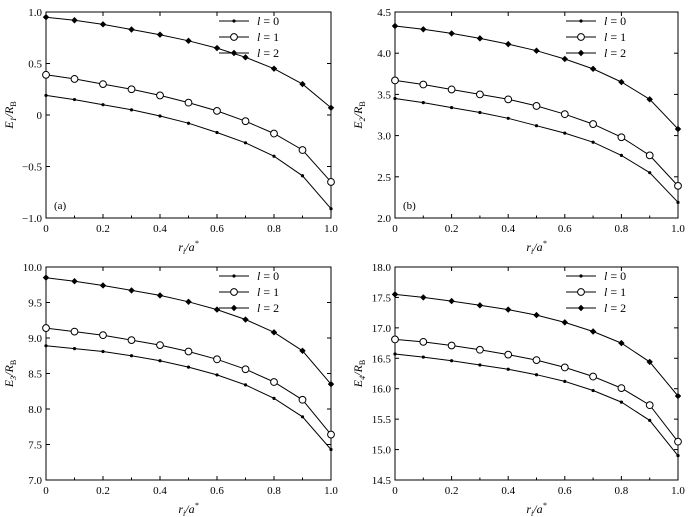  I want to click on legend-val: = 2, so click(269, 53).